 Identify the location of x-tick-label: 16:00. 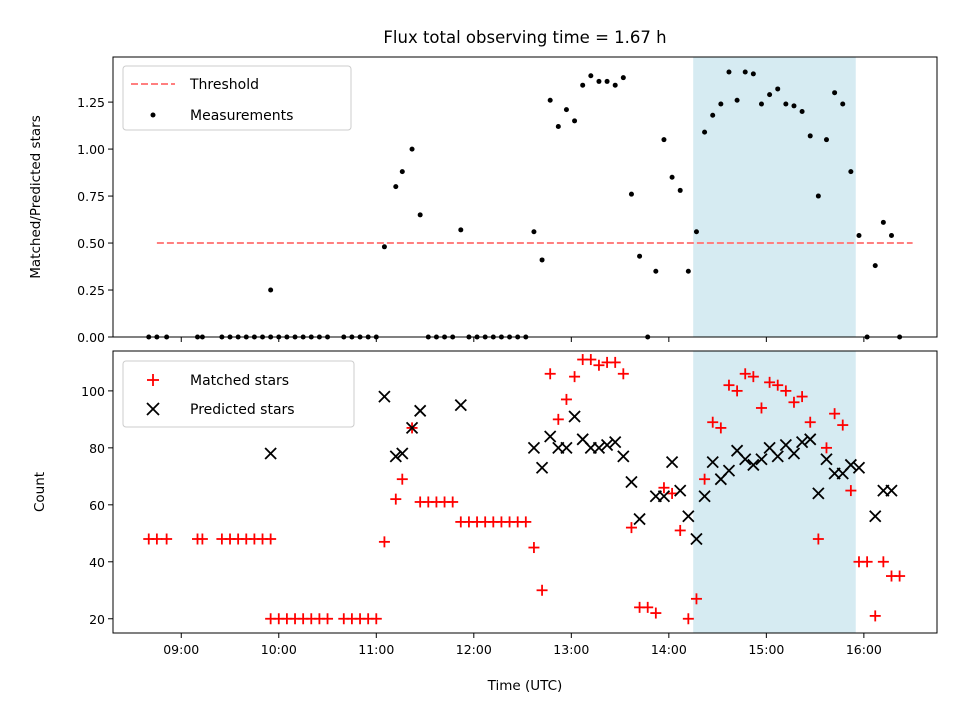
(864, 649).